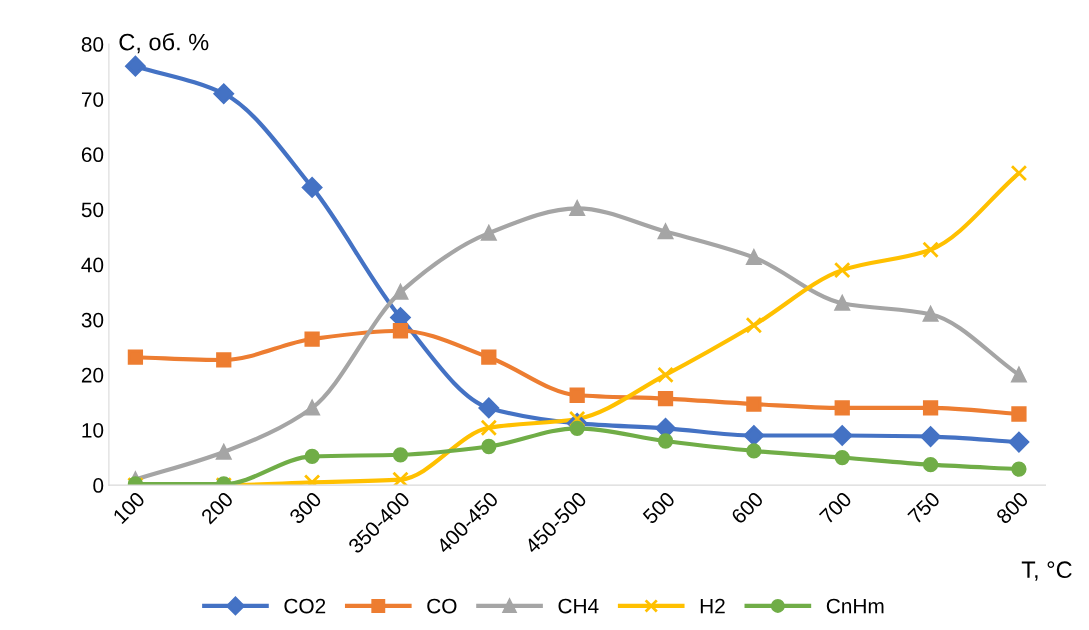 Image resolution: width=1089 pixels, height=630 pixels. Describe the element at coordinates (98, 485) in the screenshot. I see `y-tick-label: 0` at that location.